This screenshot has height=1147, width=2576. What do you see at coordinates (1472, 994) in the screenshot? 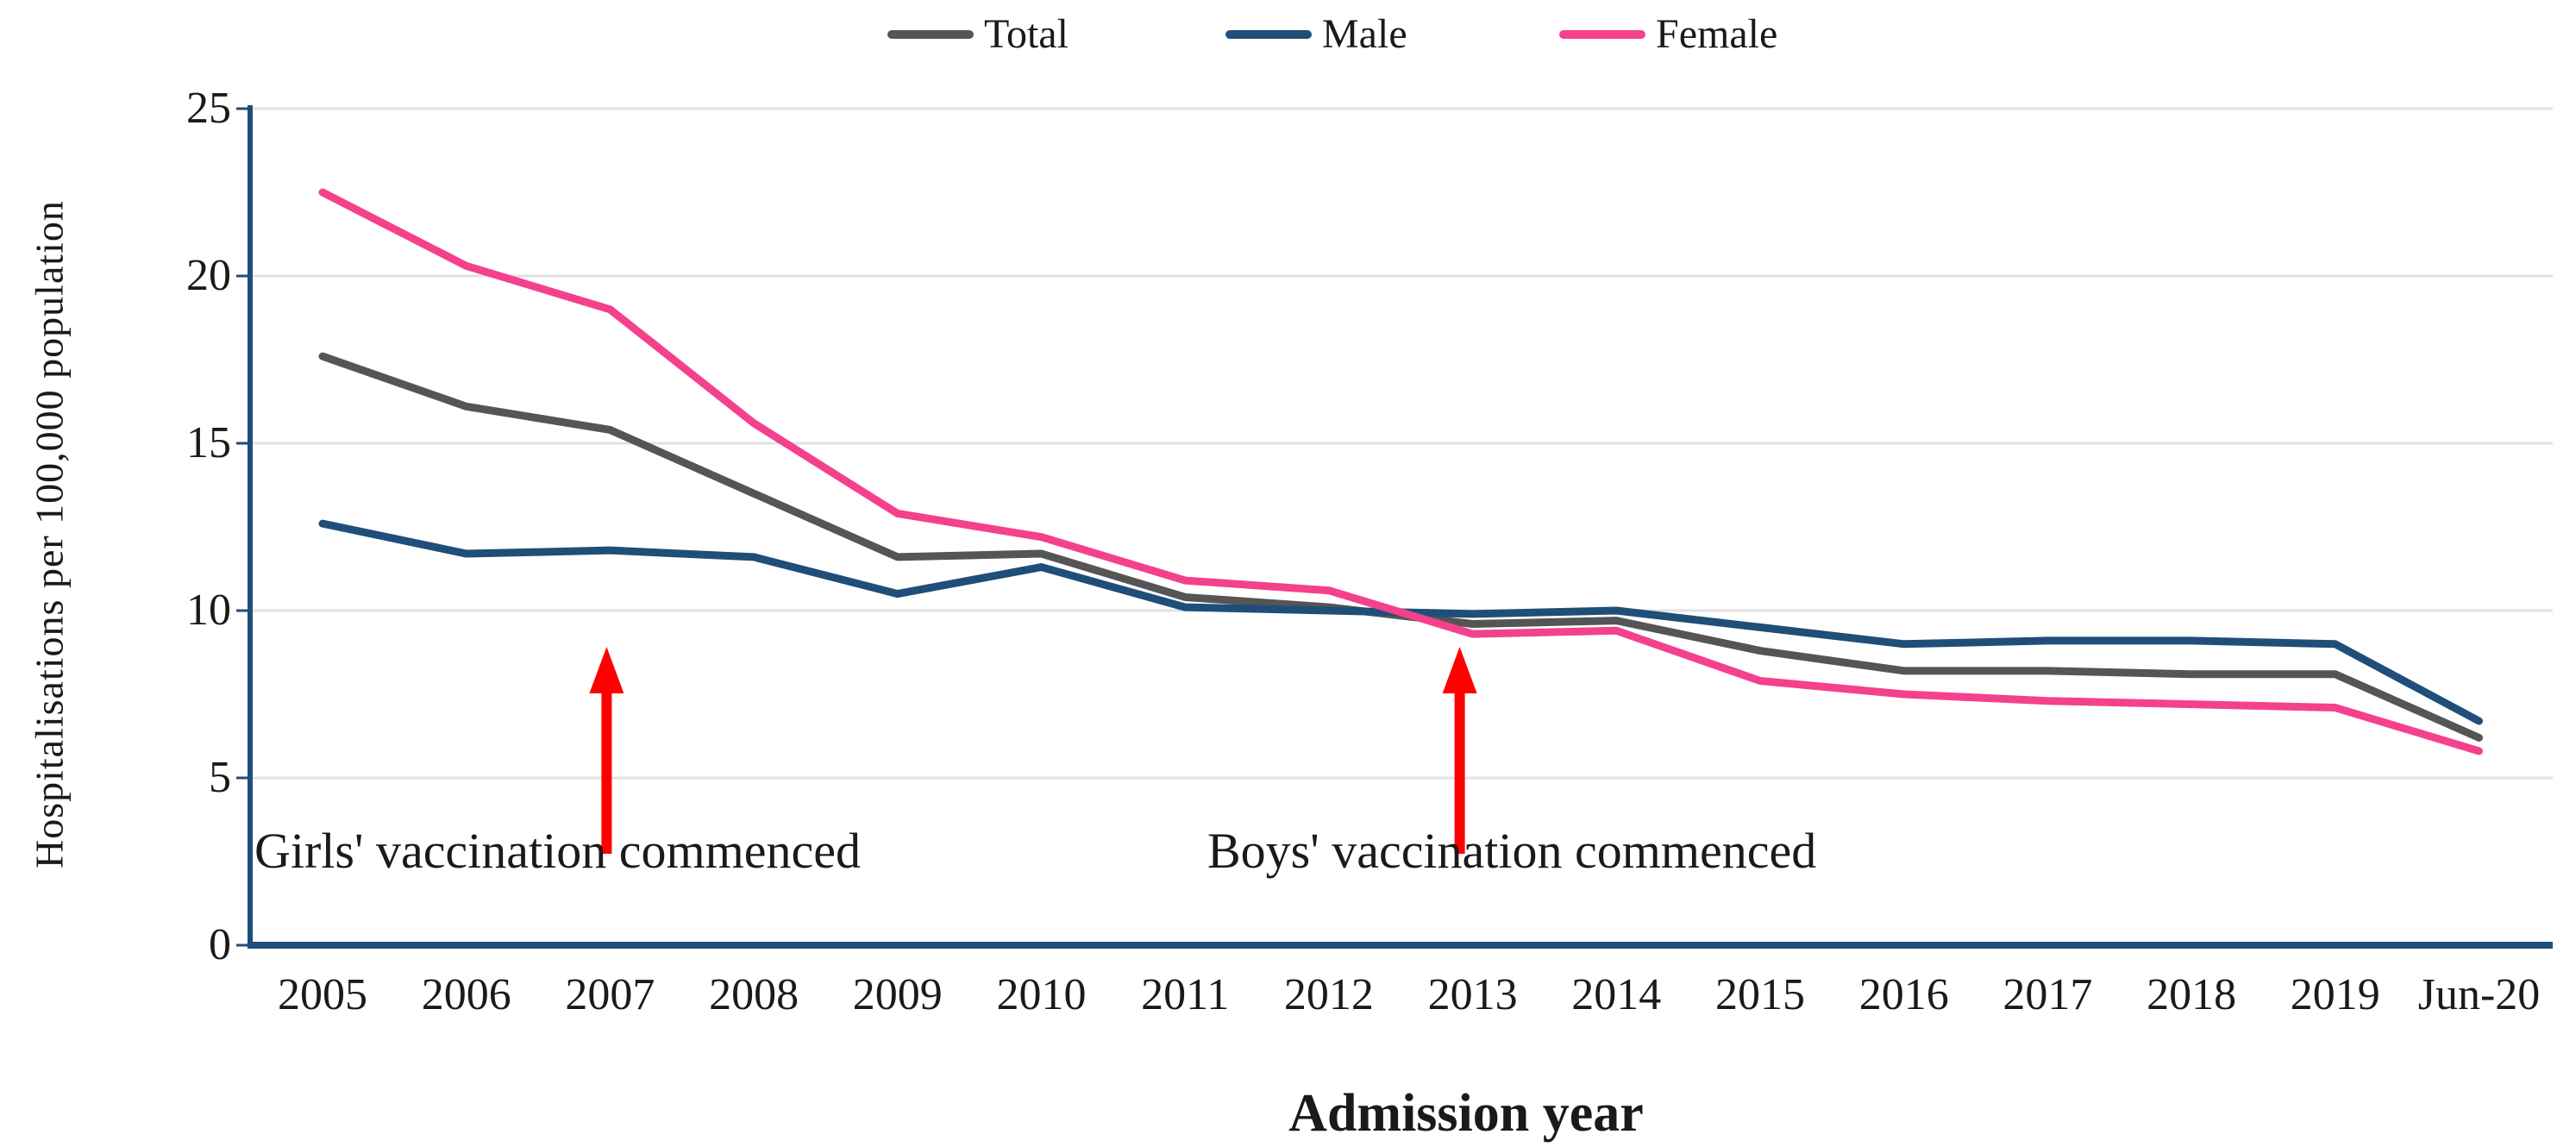
I see `x-tick-label-2013: 2013` at bounding box center [1472, 994].